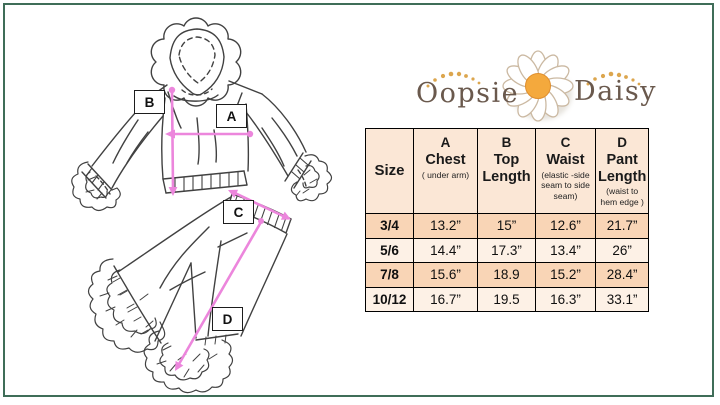 The image size is (720, 405). Describe the element at coordinates (445, 142) in the screenshot. I see `header-letter-a: A` at that location.